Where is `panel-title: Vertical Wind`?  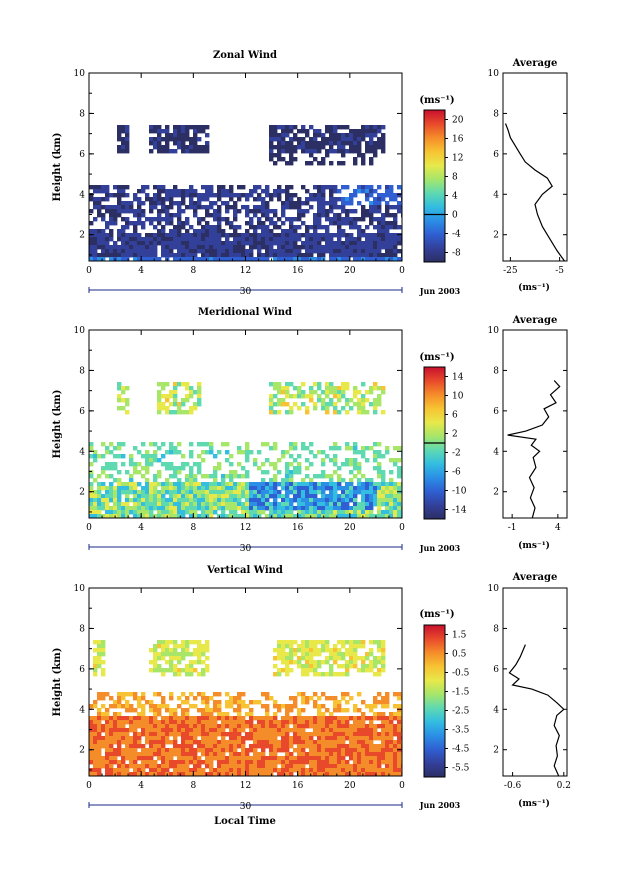
panel-title: Vertical Wind is located at coordinates (244, 570).